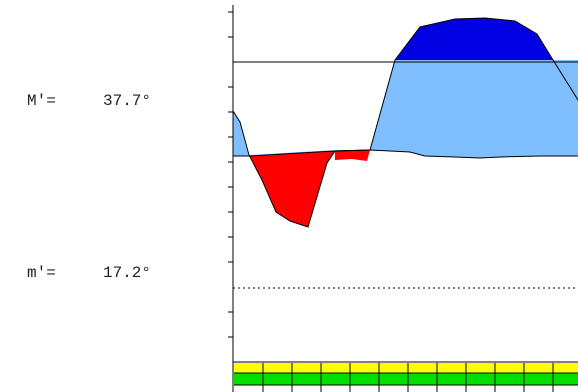 The width and height of the screenshot is (578, 392). What do you see at coordinates (352, 155) in the screenshot?
I see `negative-region-small` at bounding box center [352, 155].